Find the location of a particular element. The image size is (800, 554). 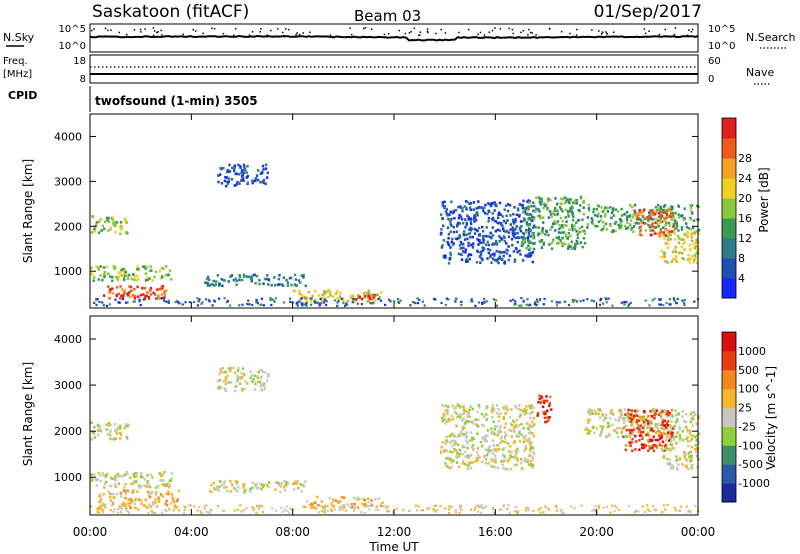

x-tick-label: 08:00 is located at coordinates (292, 532).